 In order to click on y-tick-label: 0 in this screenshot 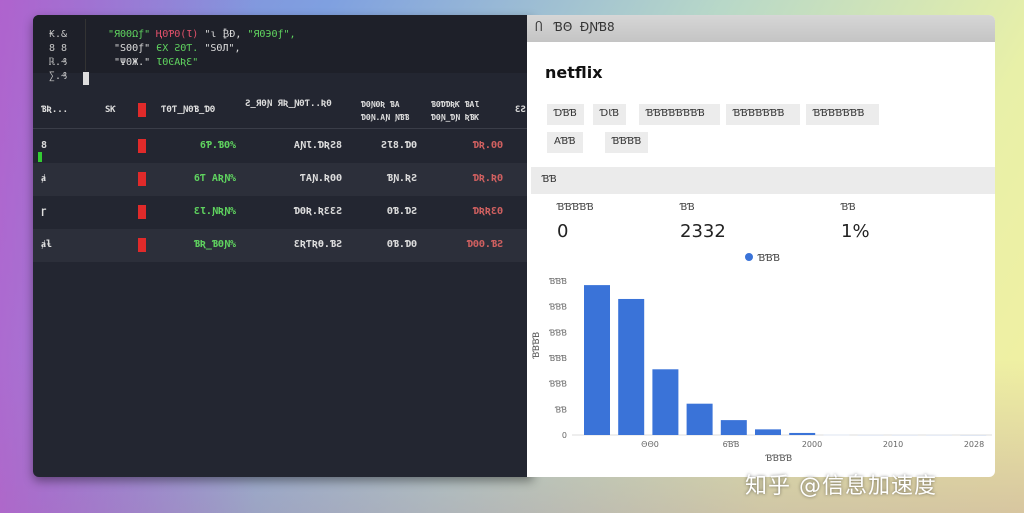, I will do `click(564, 435)`.